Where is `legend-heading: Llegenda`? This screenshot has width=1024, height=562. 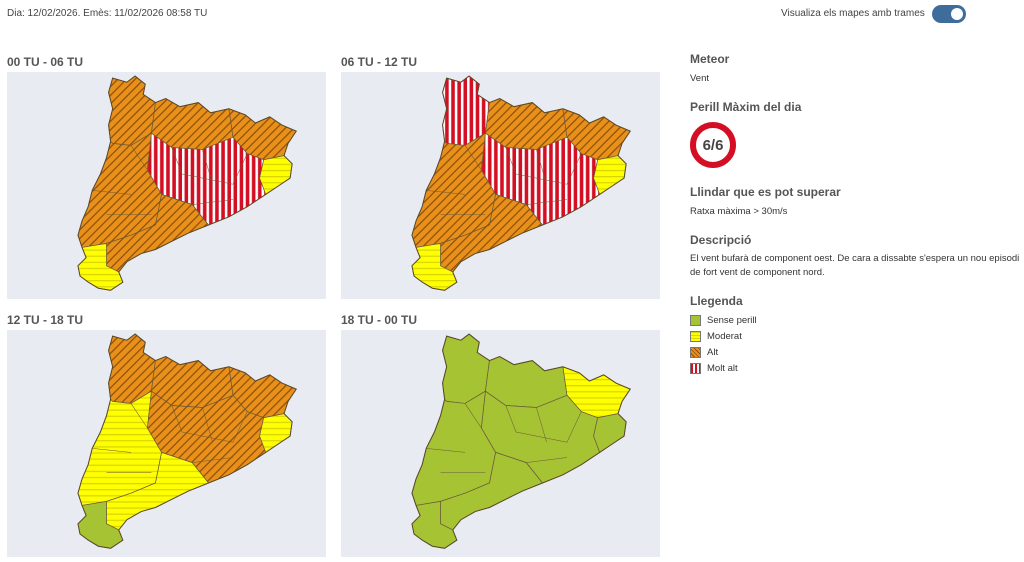 legend-heading: Llegenda is located at coordinates (716, 301).